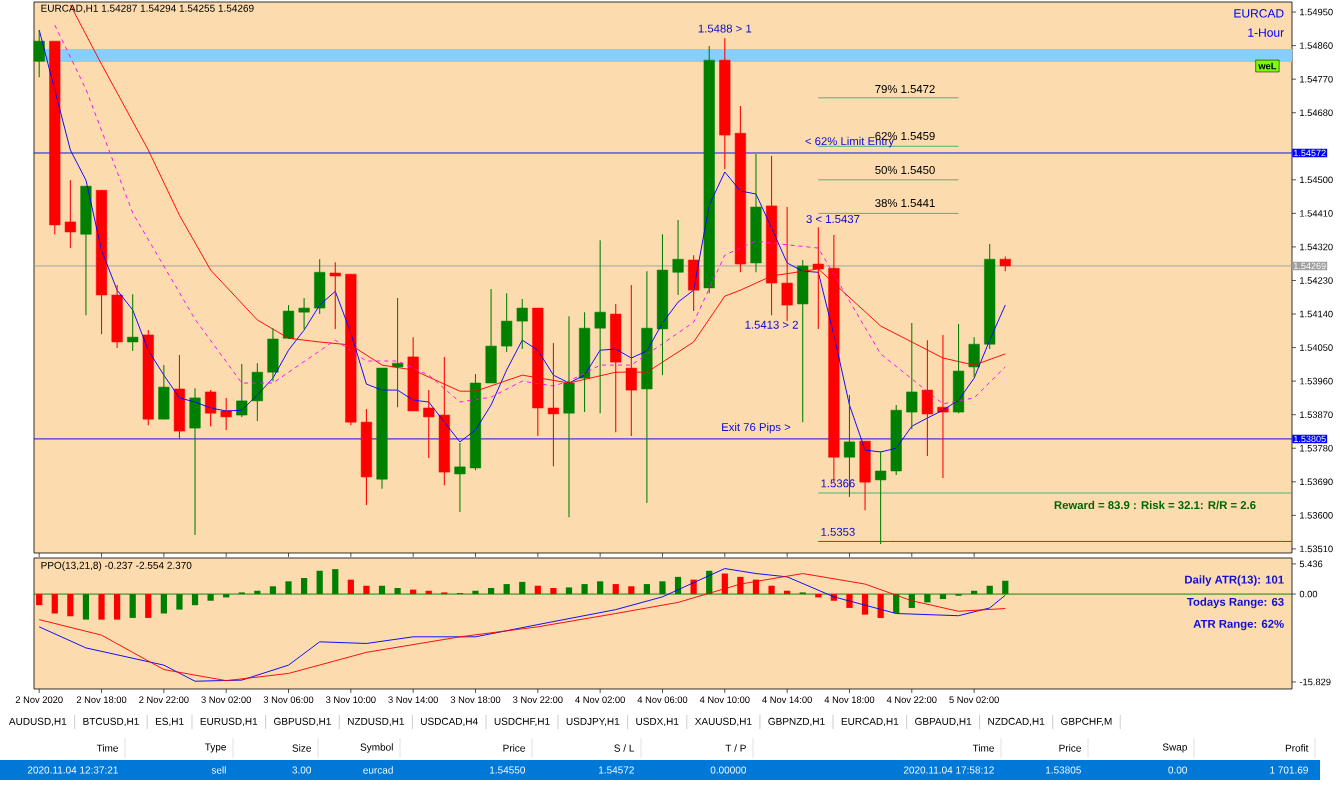 This screenshot has width=1340, height=785. I want to click on text: EURCAD,H1, so click(870, 722).